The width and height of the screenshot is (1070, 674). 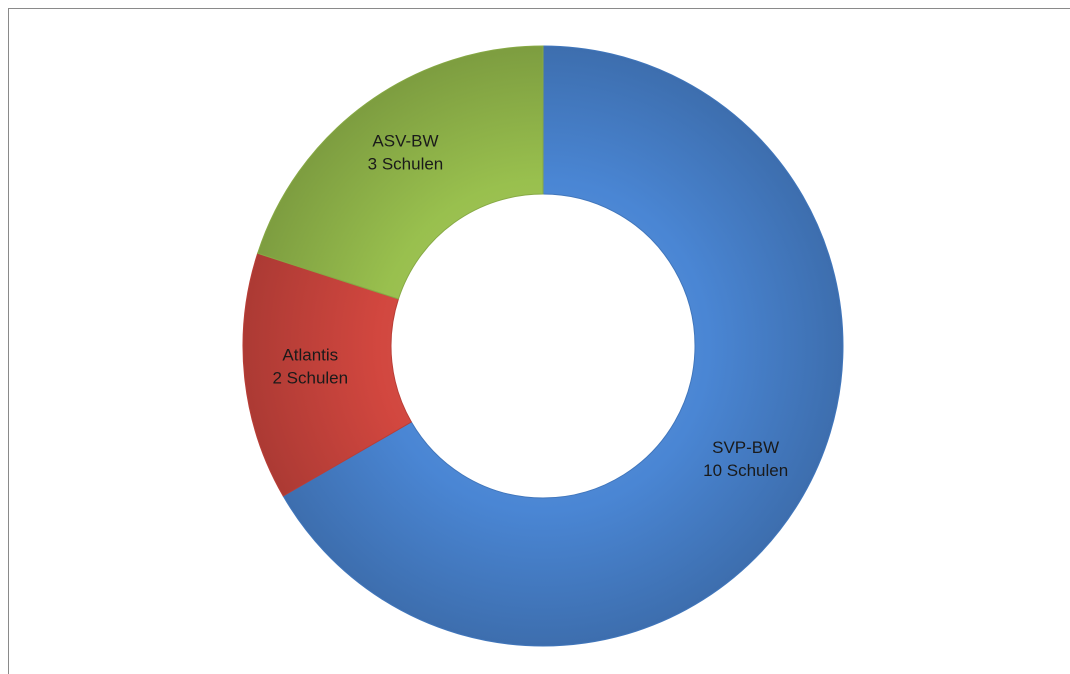 I want to click on slice-atlantis, so click(x=327, y=374).